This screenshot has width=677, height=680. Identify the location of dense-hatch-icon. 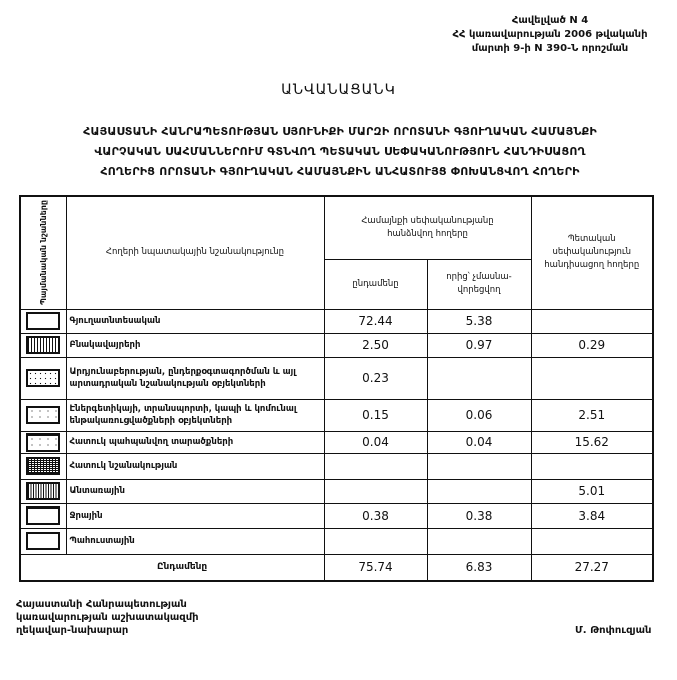
(43, 466).